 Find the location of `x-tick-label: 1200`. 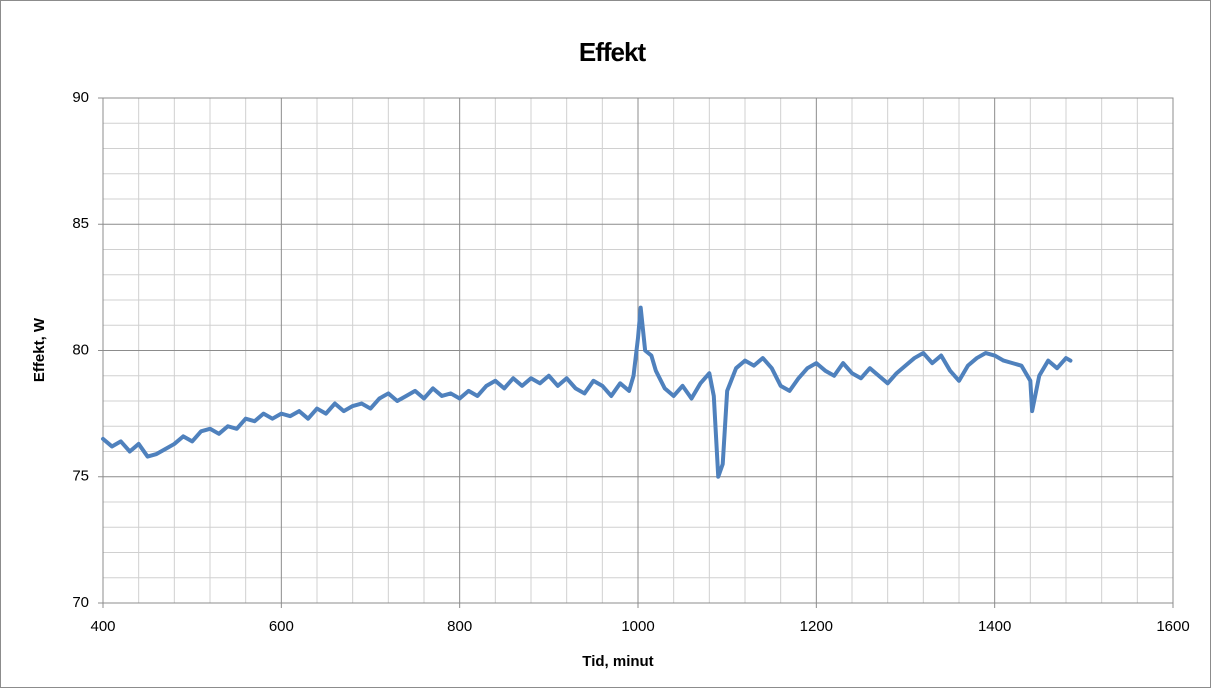

x-tick-label: 1200 is located at coordinates (816, 626).